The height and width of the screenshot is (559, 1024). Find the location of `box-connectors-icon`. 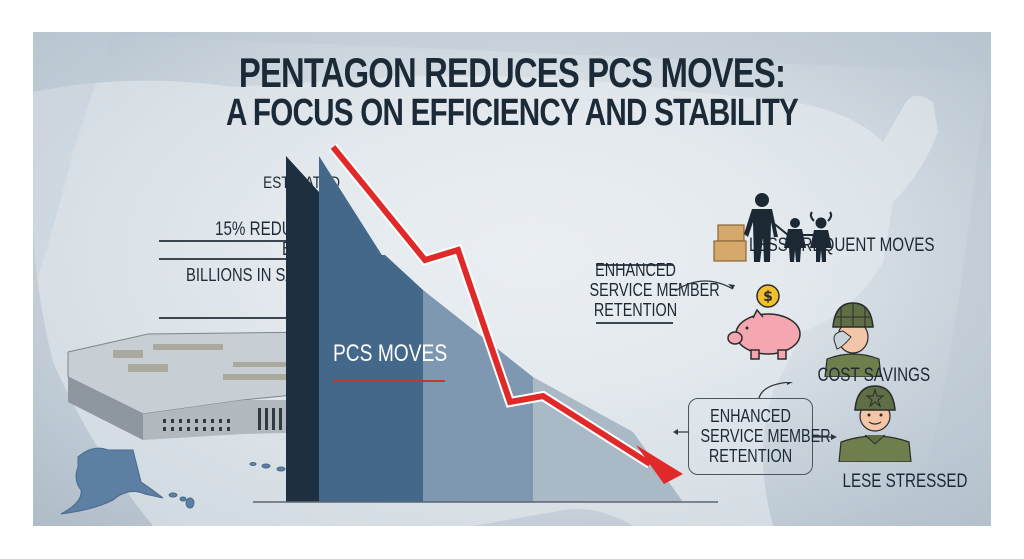

box-connectors-icon is located at coordinates (747, 409).